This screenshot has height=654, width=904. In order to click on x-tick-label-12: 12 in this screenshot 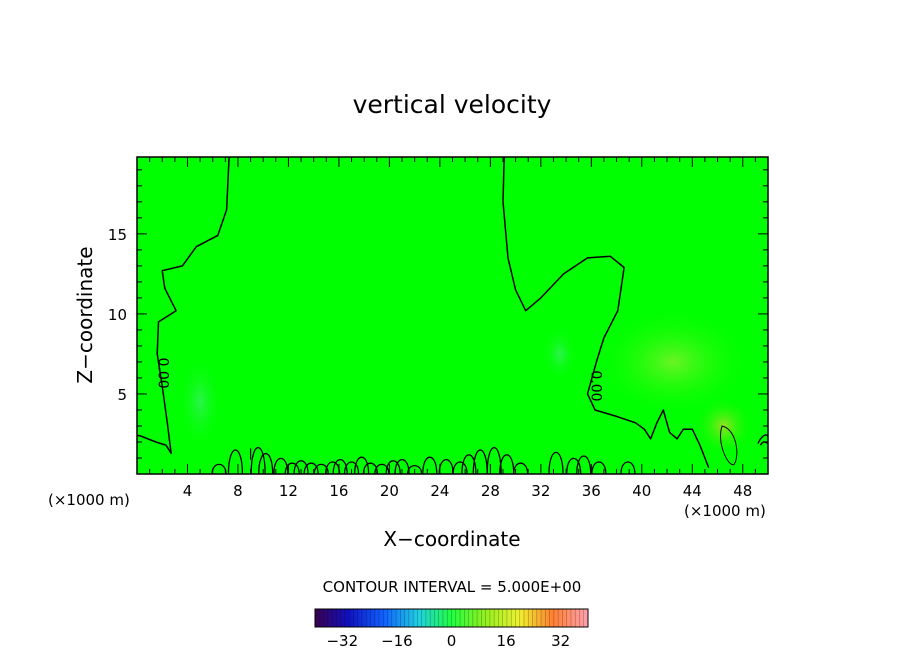, I will do `click(288, 491)`.